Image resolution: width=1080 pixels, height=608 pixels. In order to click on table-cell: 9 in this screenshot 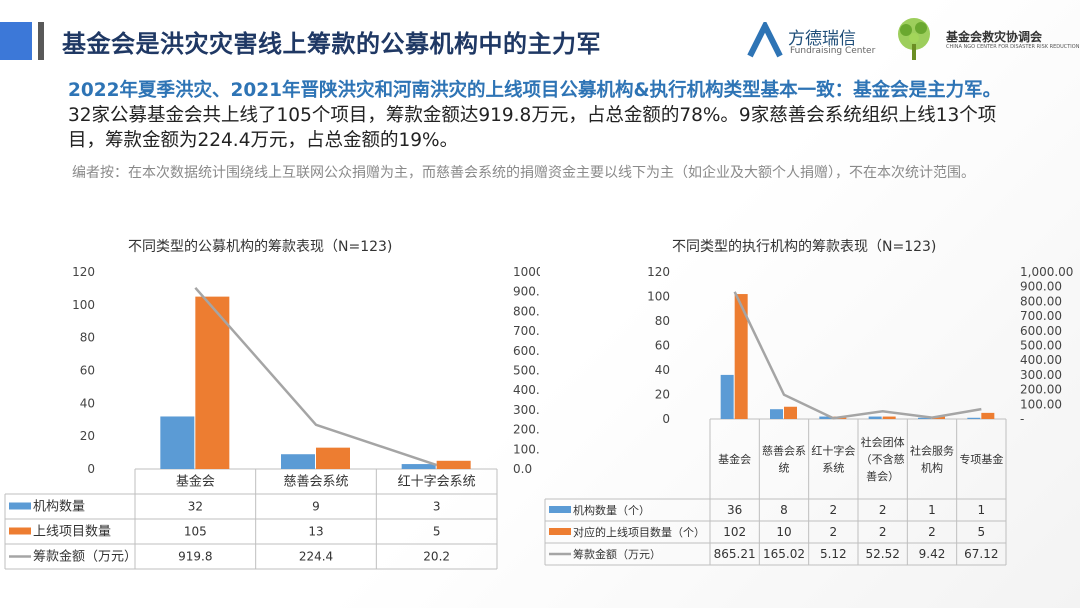, I will do `click(316, 507)`.